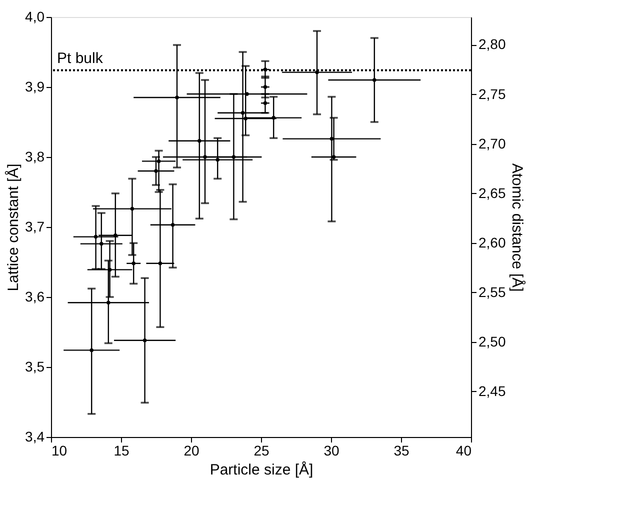 The image size is (620, 522). What do you see at coordinates (35, 86) in the screenshot?
I see `y-tick-label: 3,9` at bounding box center [35, 86].